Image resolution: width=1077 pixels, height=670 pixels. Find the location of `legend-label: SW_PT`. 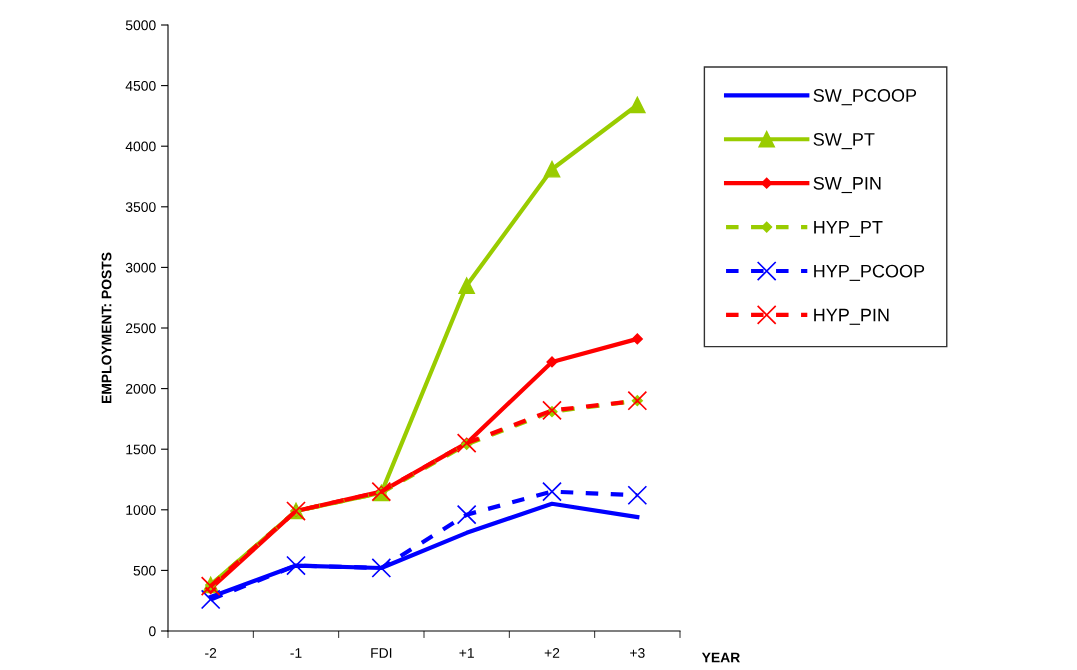

legend-label: SW_PT is located at coordinates (844, 141).